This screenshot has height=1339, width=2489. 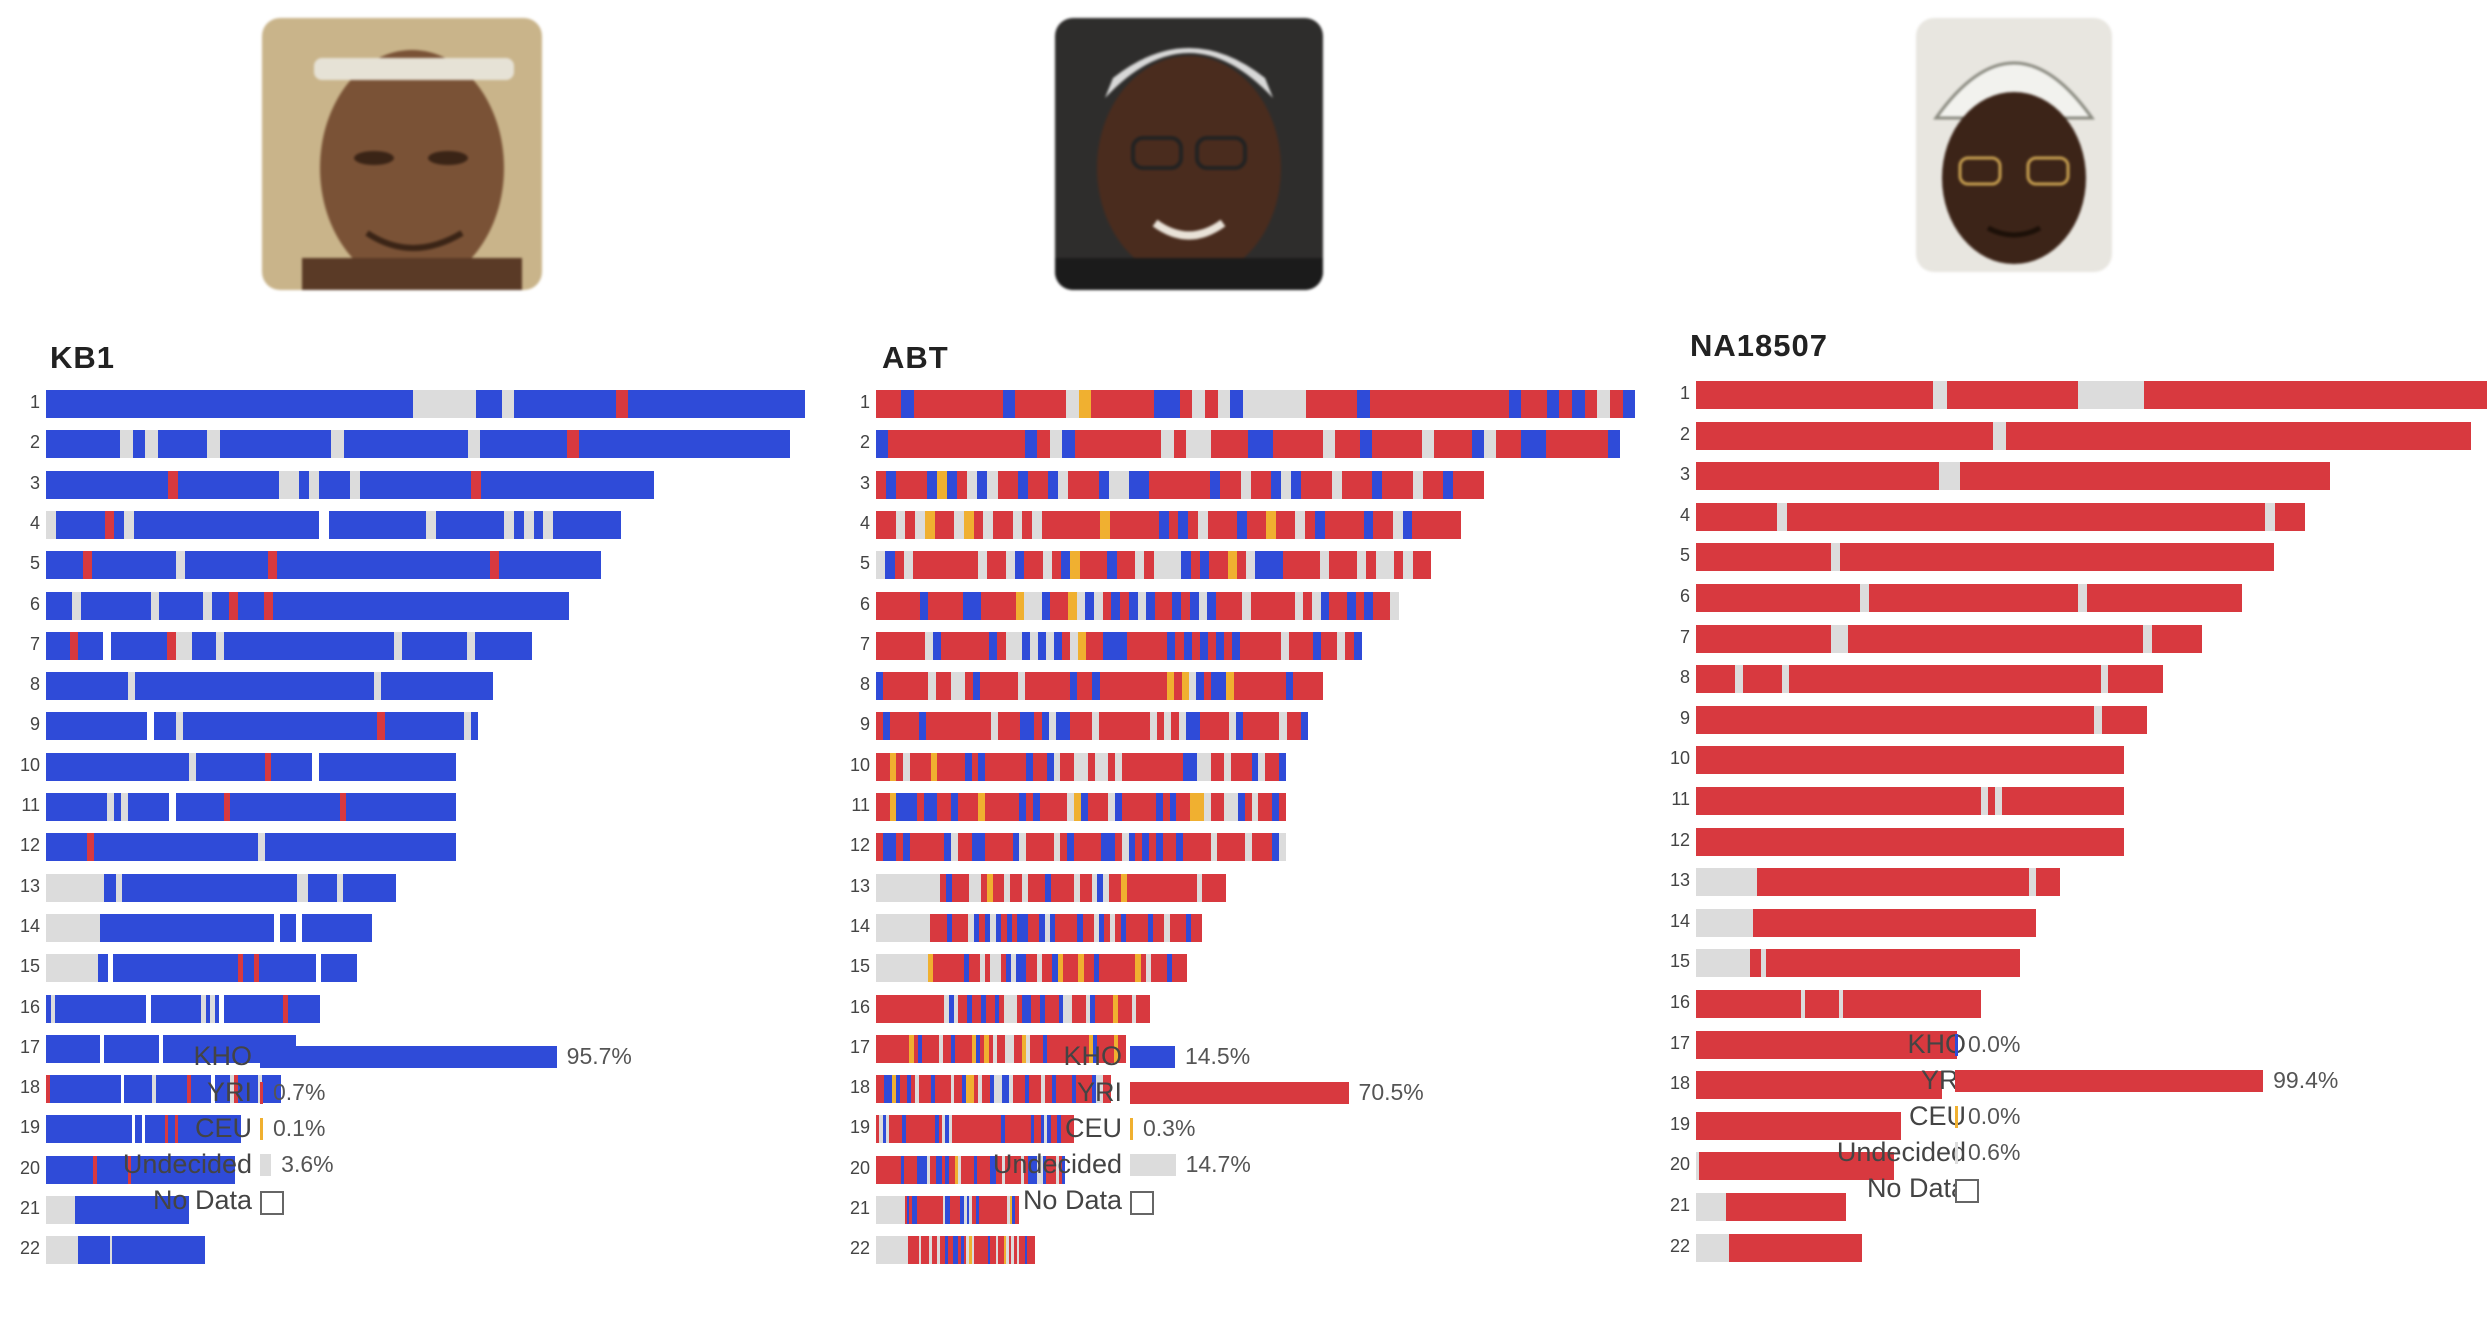 I want to click on chromosome-label: 10, so click(x=25, y=765).